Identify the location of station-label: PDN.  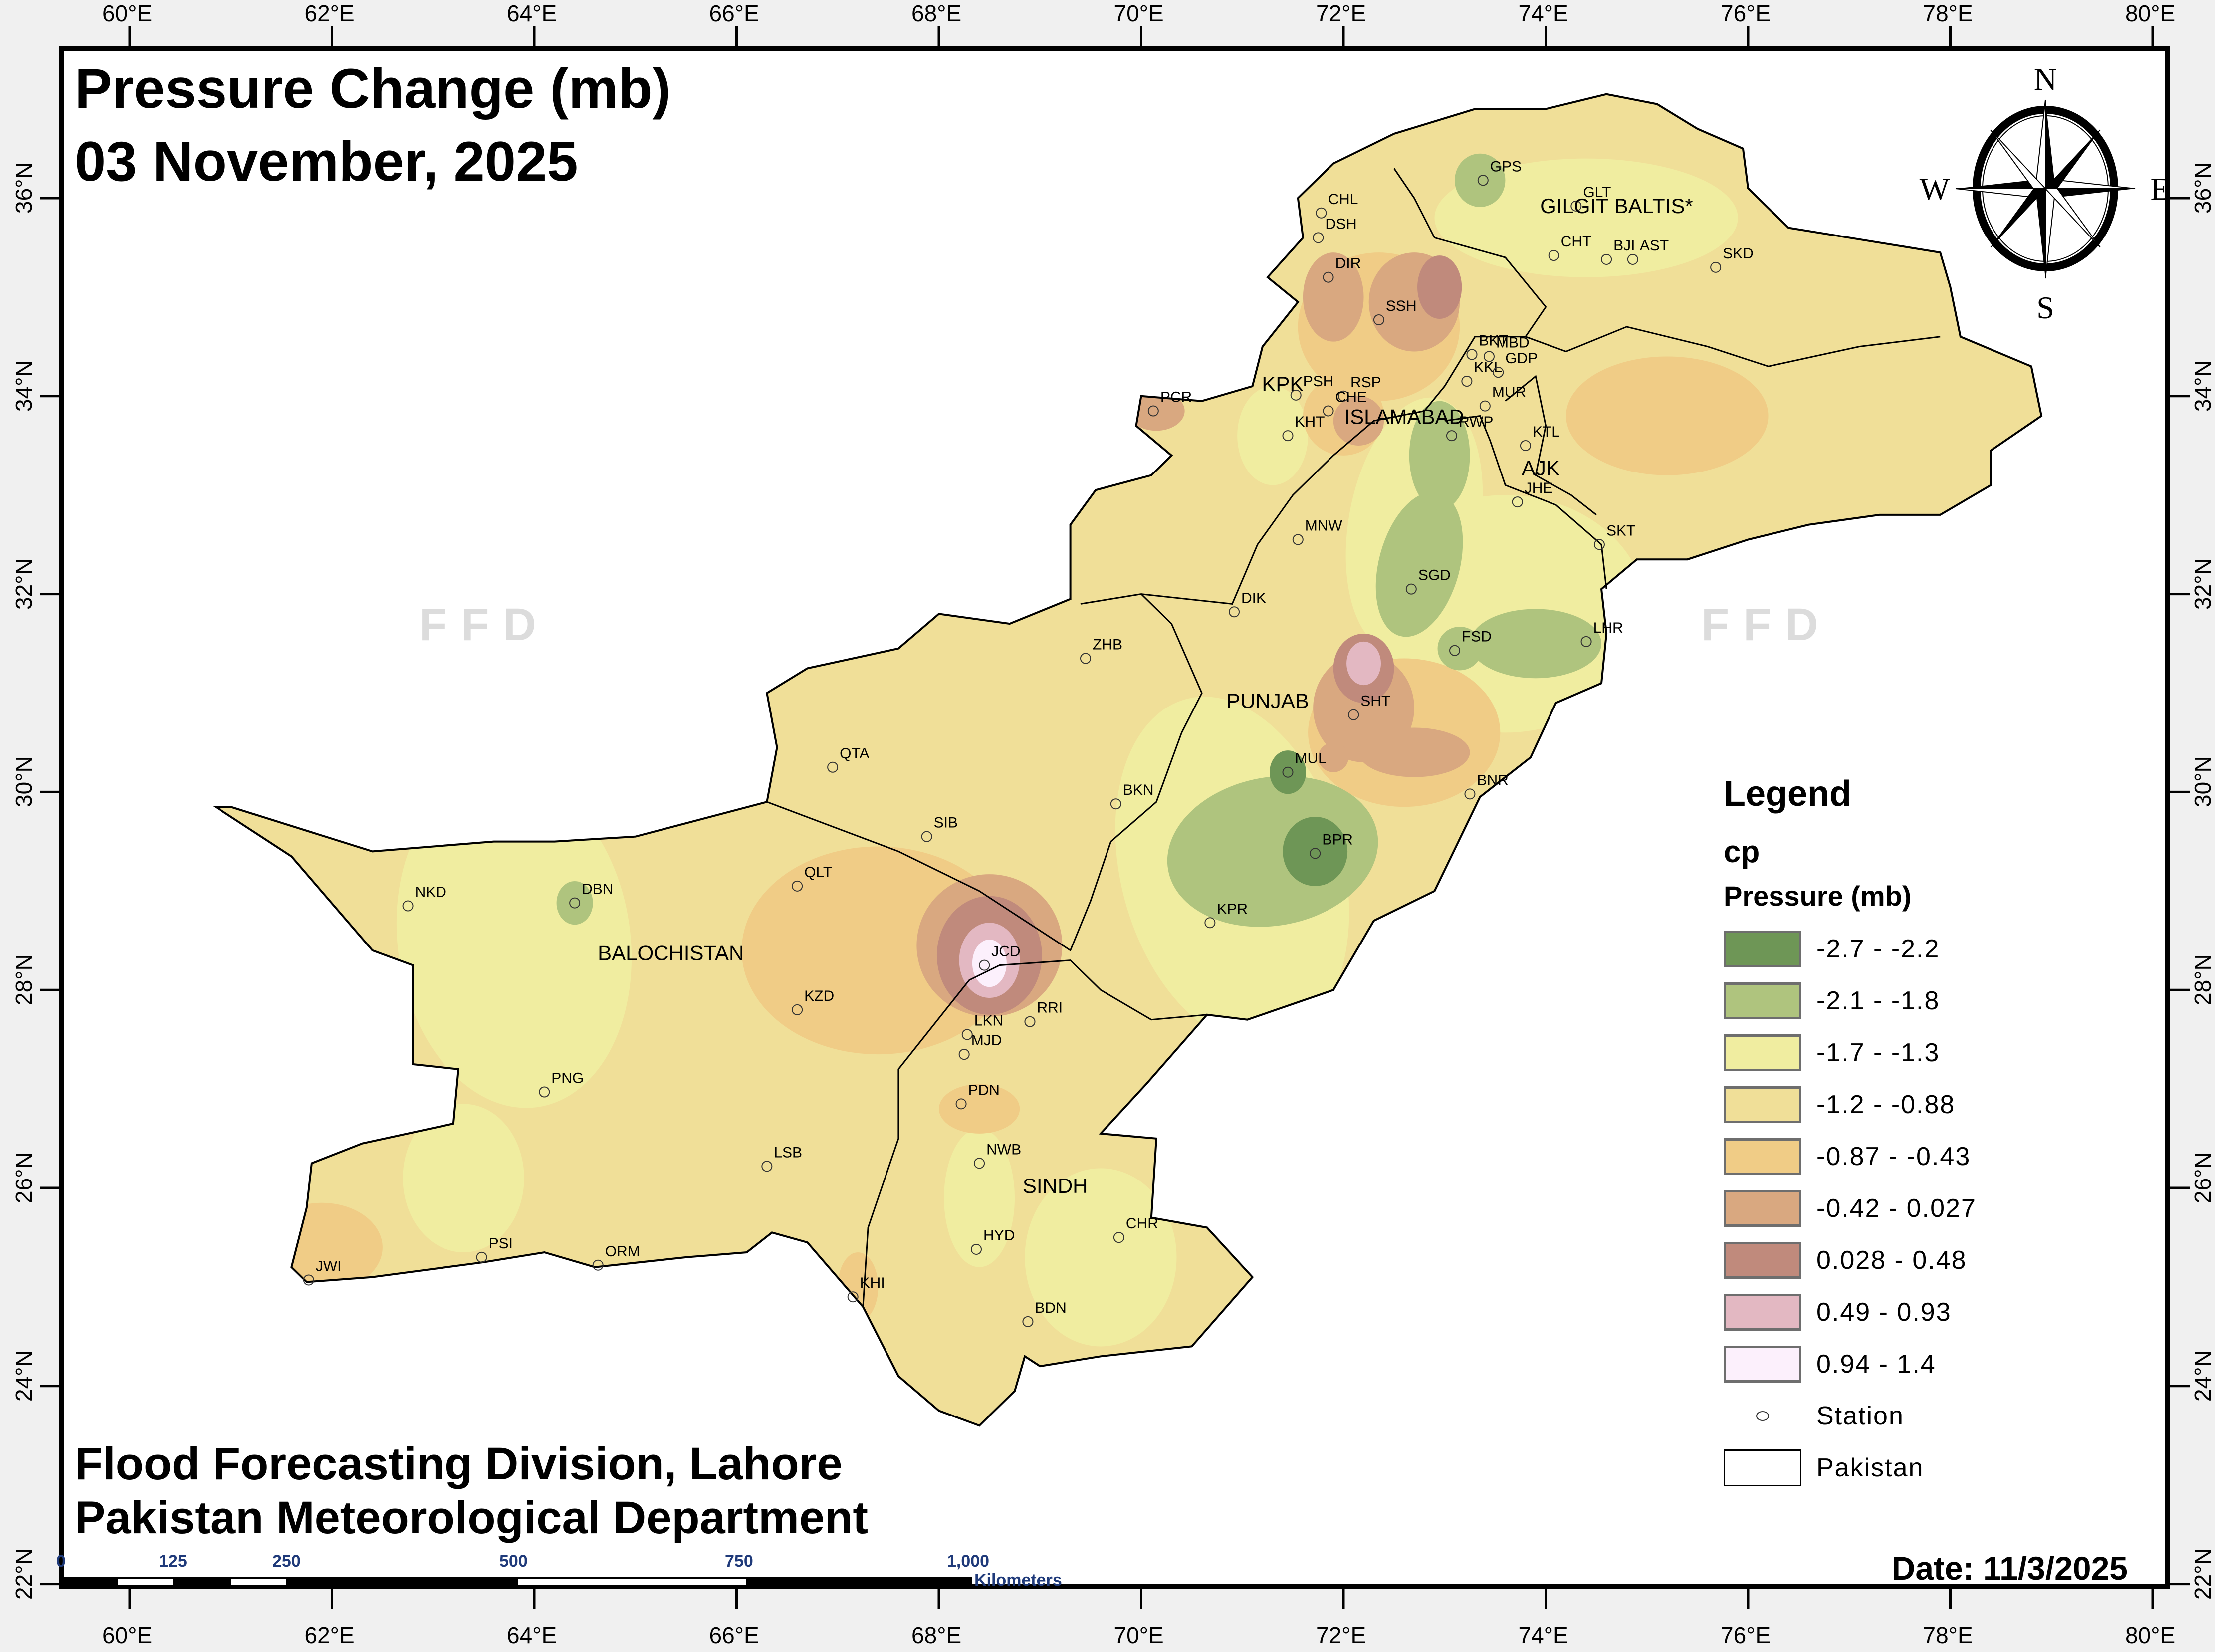
(984, 1090).